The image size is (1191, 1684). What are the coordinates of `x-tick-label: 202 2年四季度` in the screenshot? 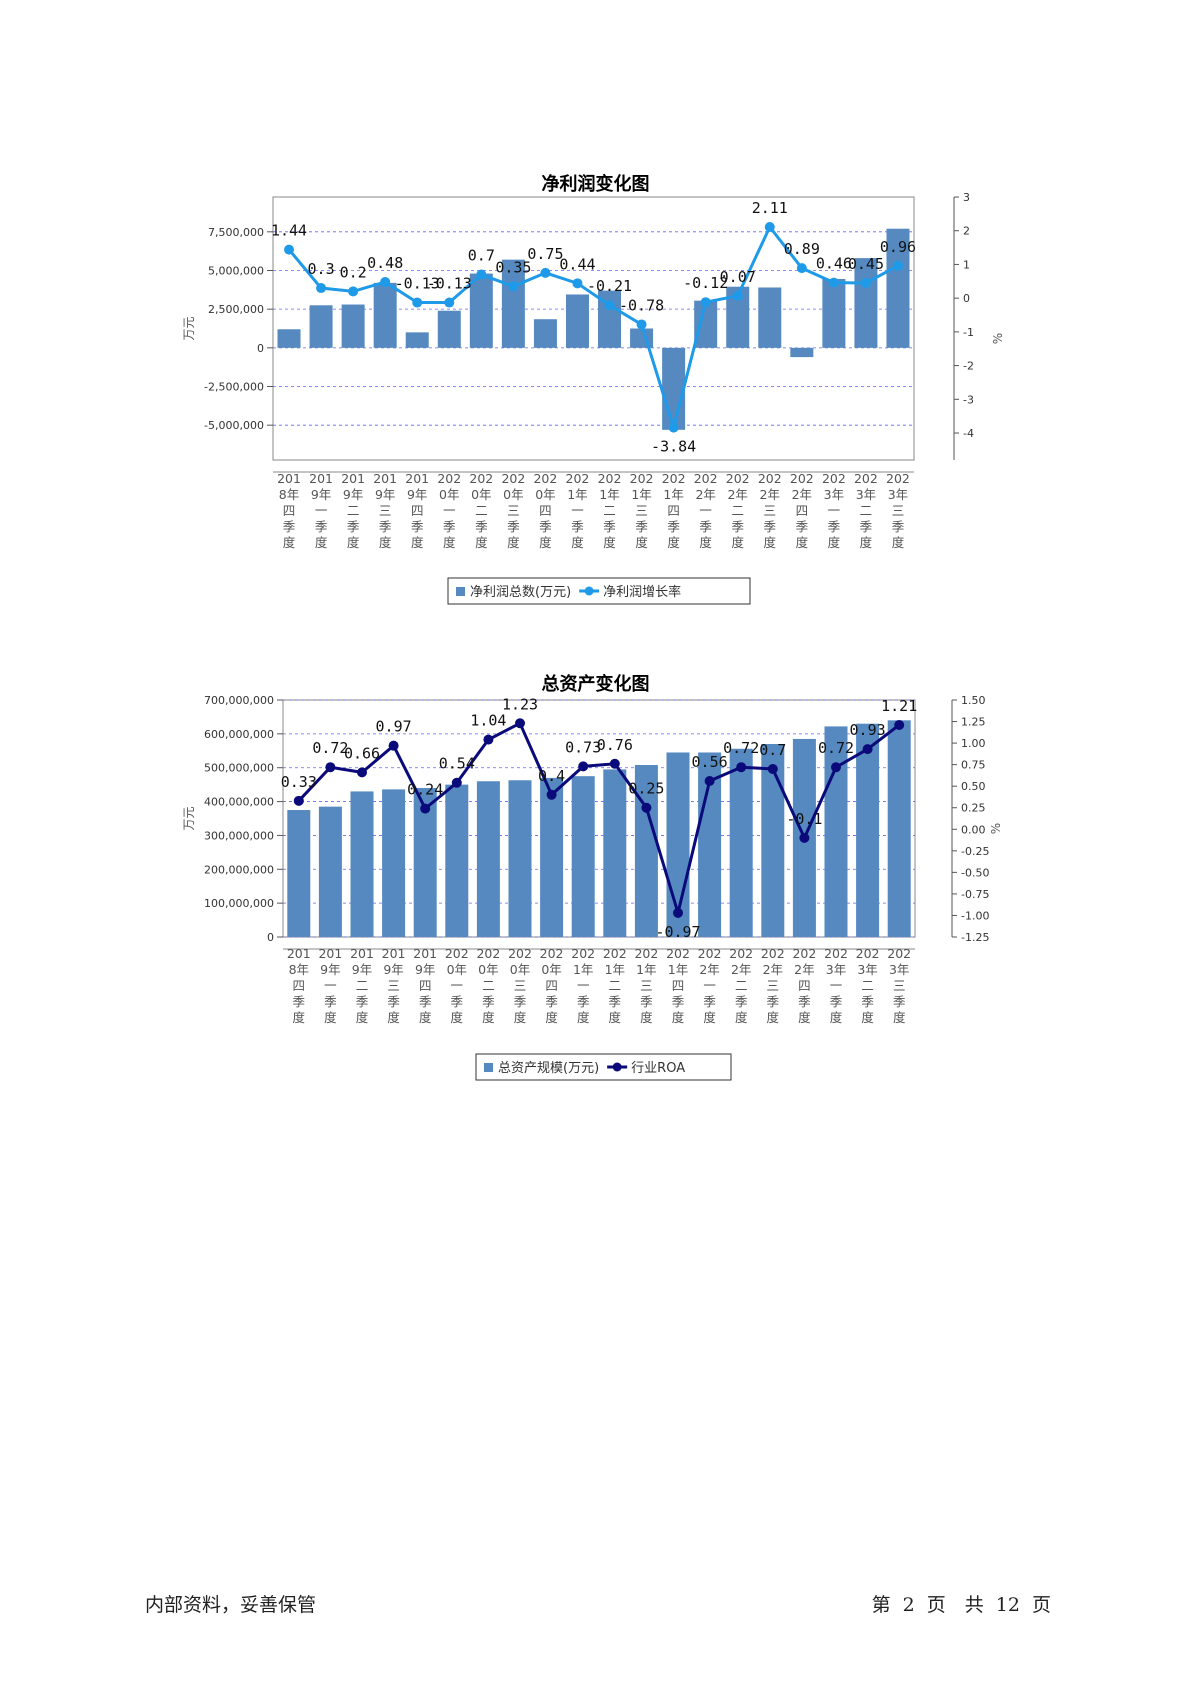 It's located at (804, 985).